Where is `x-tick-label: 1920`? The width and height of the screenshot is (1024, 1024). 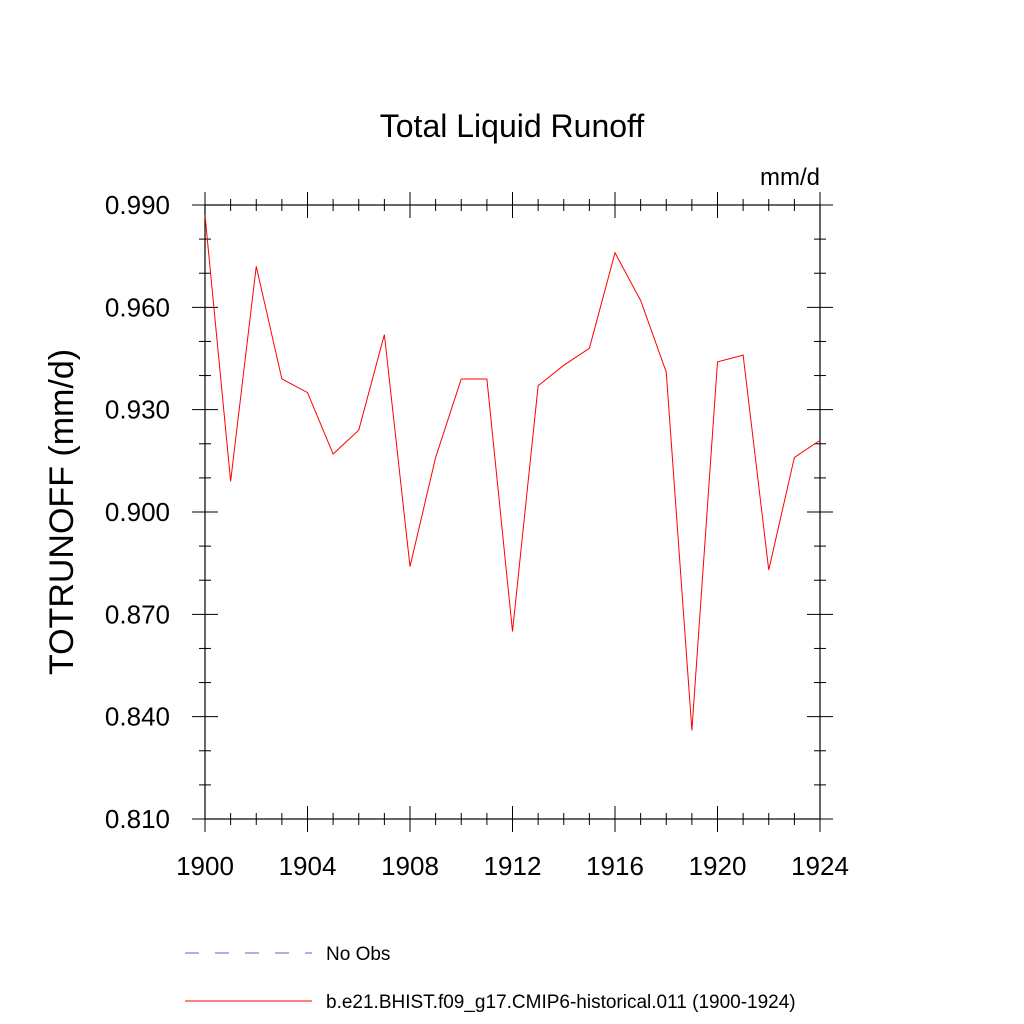 x-tick-label: 1920 is located at coordinates (718, 866).